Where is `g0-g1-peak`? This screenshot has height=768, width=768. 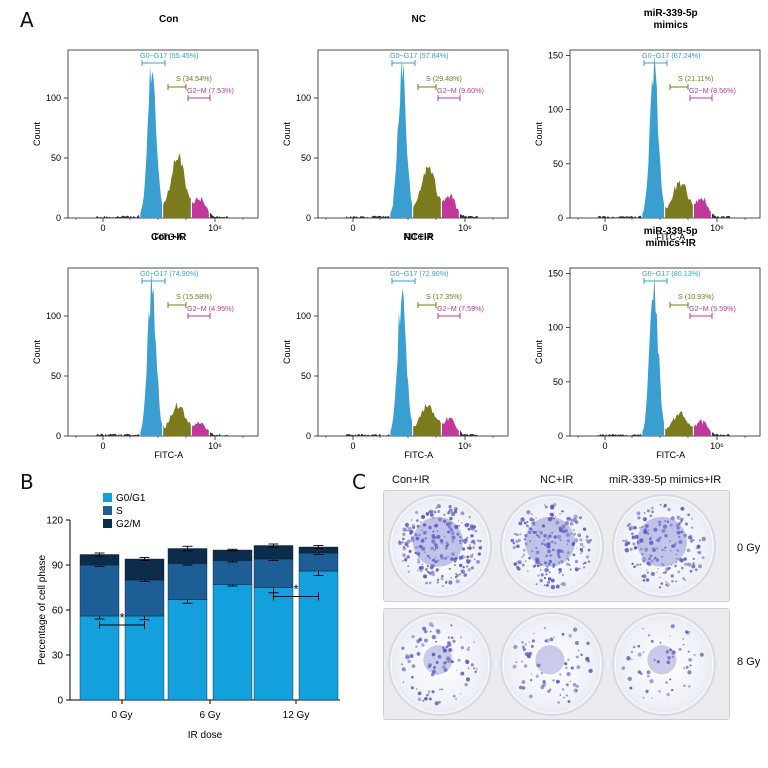 g0-g1-peak is located at coordinates (151, 352).